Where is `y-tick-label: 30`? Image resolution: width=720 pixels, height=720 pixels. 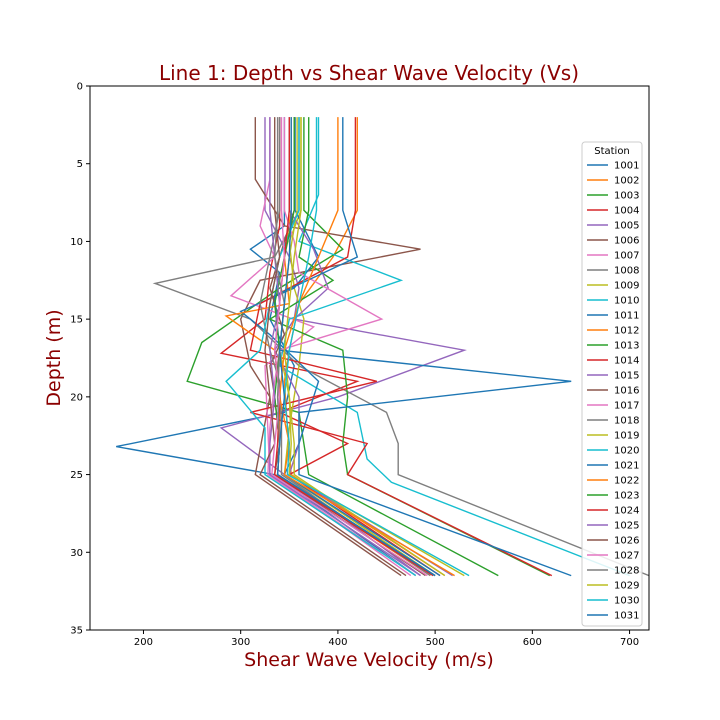 y-tick-label: 30 is located at coordinates (76, 553).